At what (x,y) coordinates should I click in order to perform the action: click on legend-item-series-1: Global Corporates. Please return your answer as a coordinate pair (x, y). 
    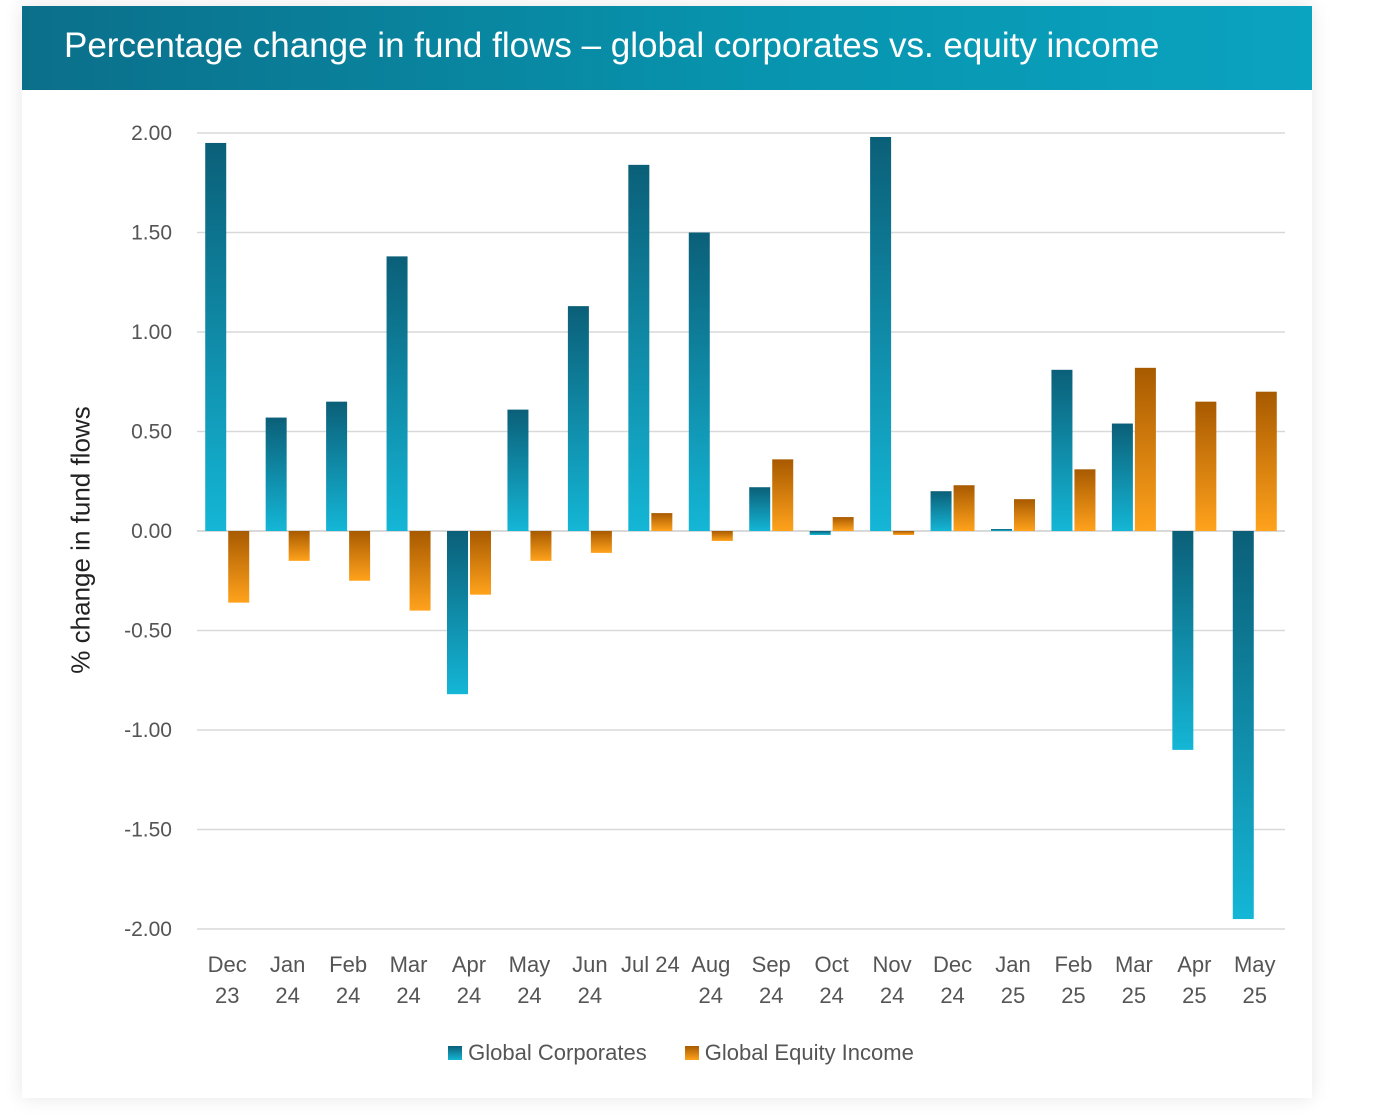
    Looking at the image, I should click on (547, 1053).